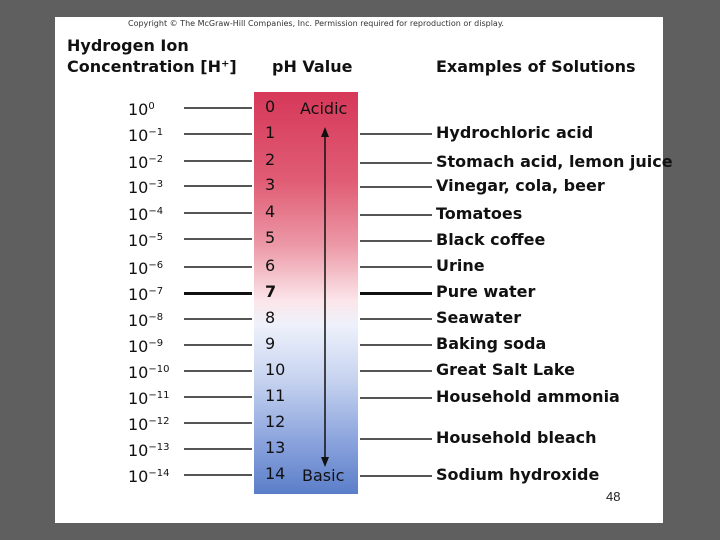 The width and height of the screenshot is (720, 540). Describe the element at coordinates (156, 159) in the screenshot. I see `concentration-exponent: −2` at that location.